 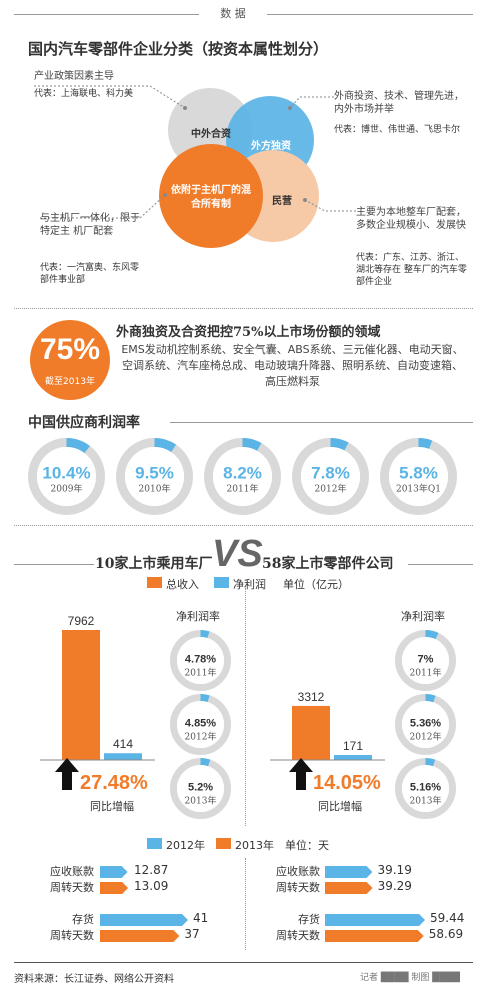 What do you see at coordinates (84, 94) in the screenshot?
I see `left-top-rep: 代表：上海联电、科力美` at bounding box center [84, 94].